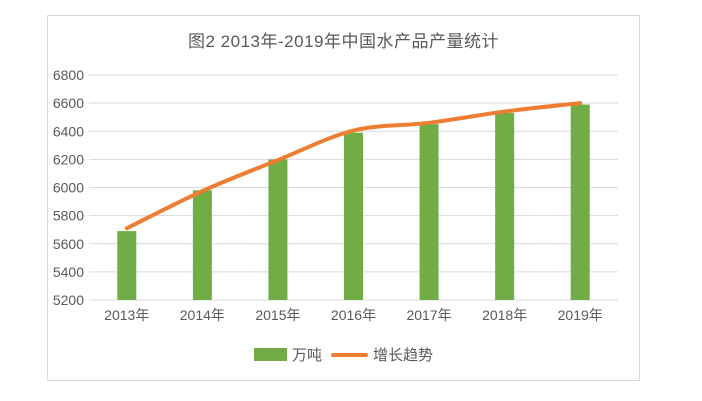  I want to click on x-tick-label: 2016年, so click(353, 315).